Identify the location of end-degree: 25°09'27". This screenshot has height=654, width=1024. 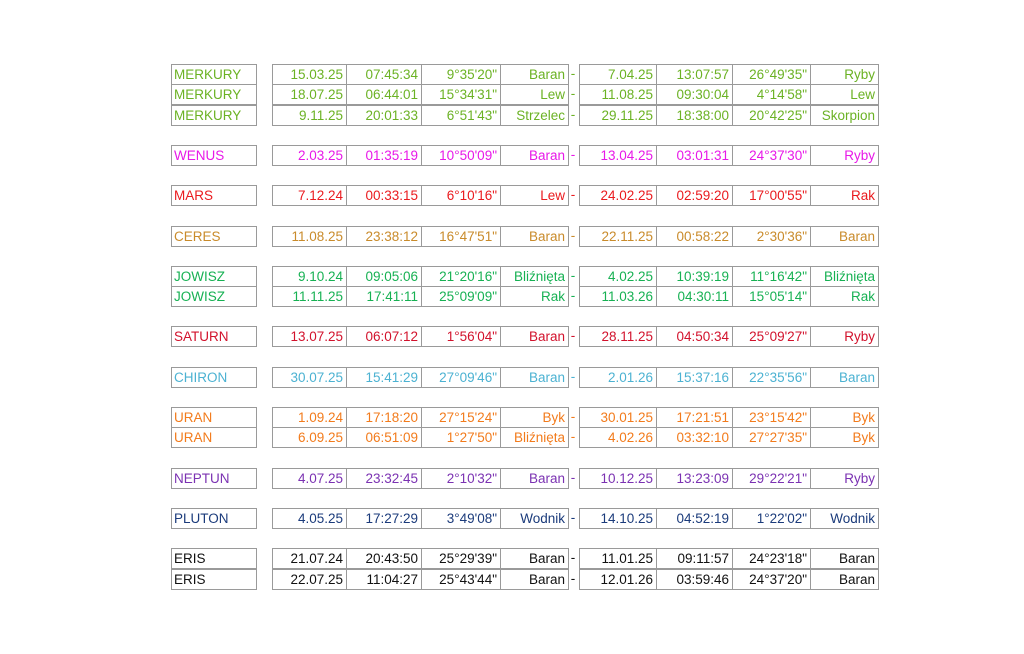
(771, 337).